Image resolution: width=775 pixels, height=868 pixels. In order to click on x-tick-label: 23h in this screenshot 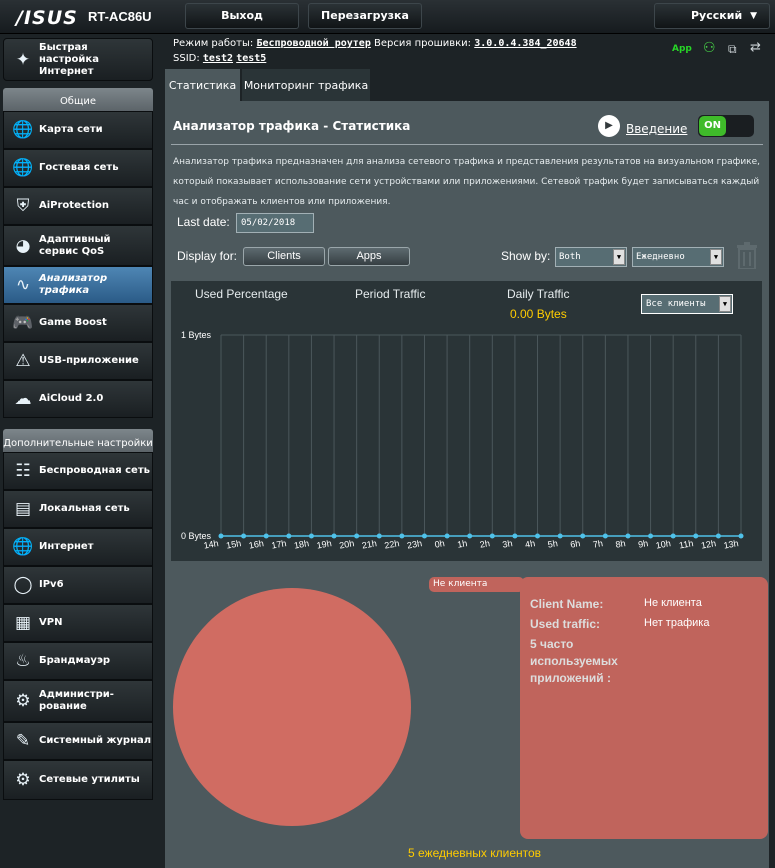, I will do `click(414, 544)`.